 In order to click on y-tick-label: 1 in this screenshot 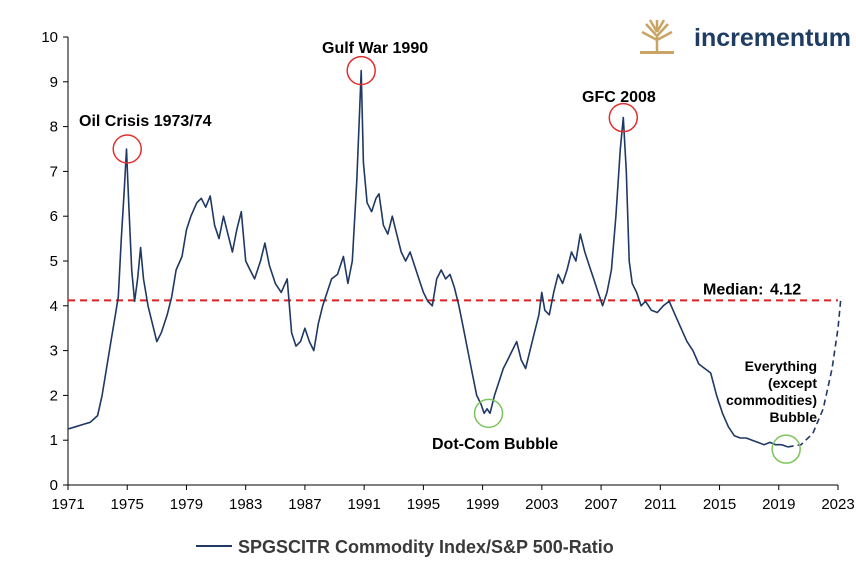, I will do `click(54, 440)`.